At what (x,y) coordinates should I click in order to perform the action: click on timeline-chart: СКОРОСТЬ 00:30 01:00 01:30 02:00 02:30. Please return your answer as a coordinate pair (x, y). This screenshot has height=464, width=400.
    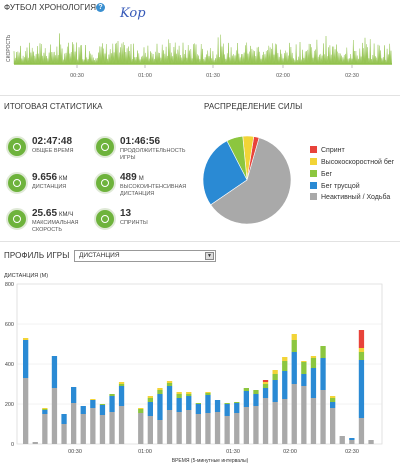
    Looking at the image, I should click on (199, 56).